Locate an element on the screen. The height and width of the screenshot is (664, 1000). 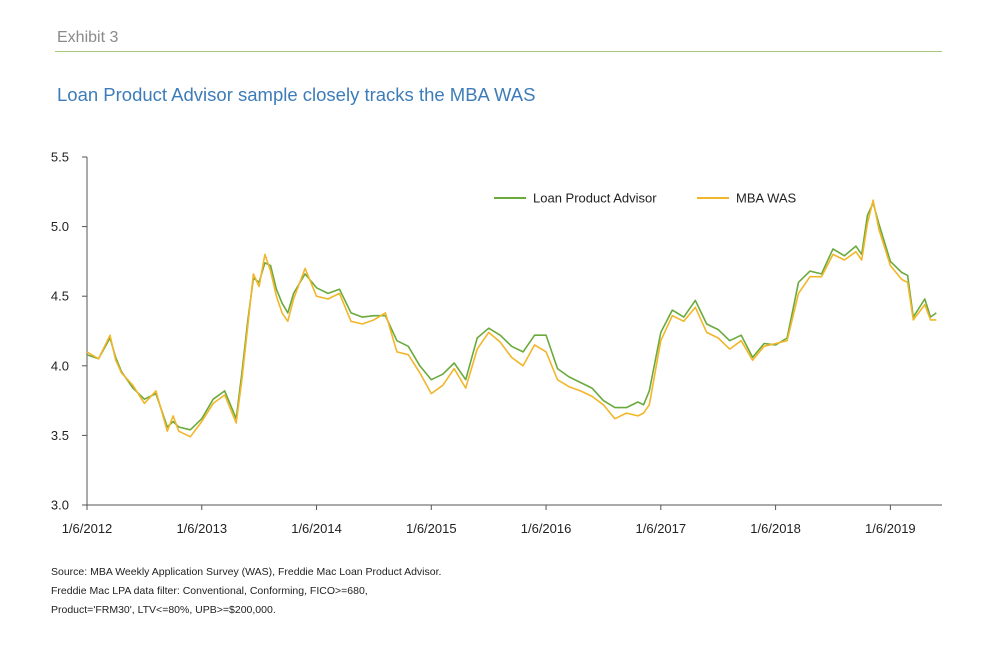
x-tick-label: 1/6/2018 is located at coordinates (775, 528).